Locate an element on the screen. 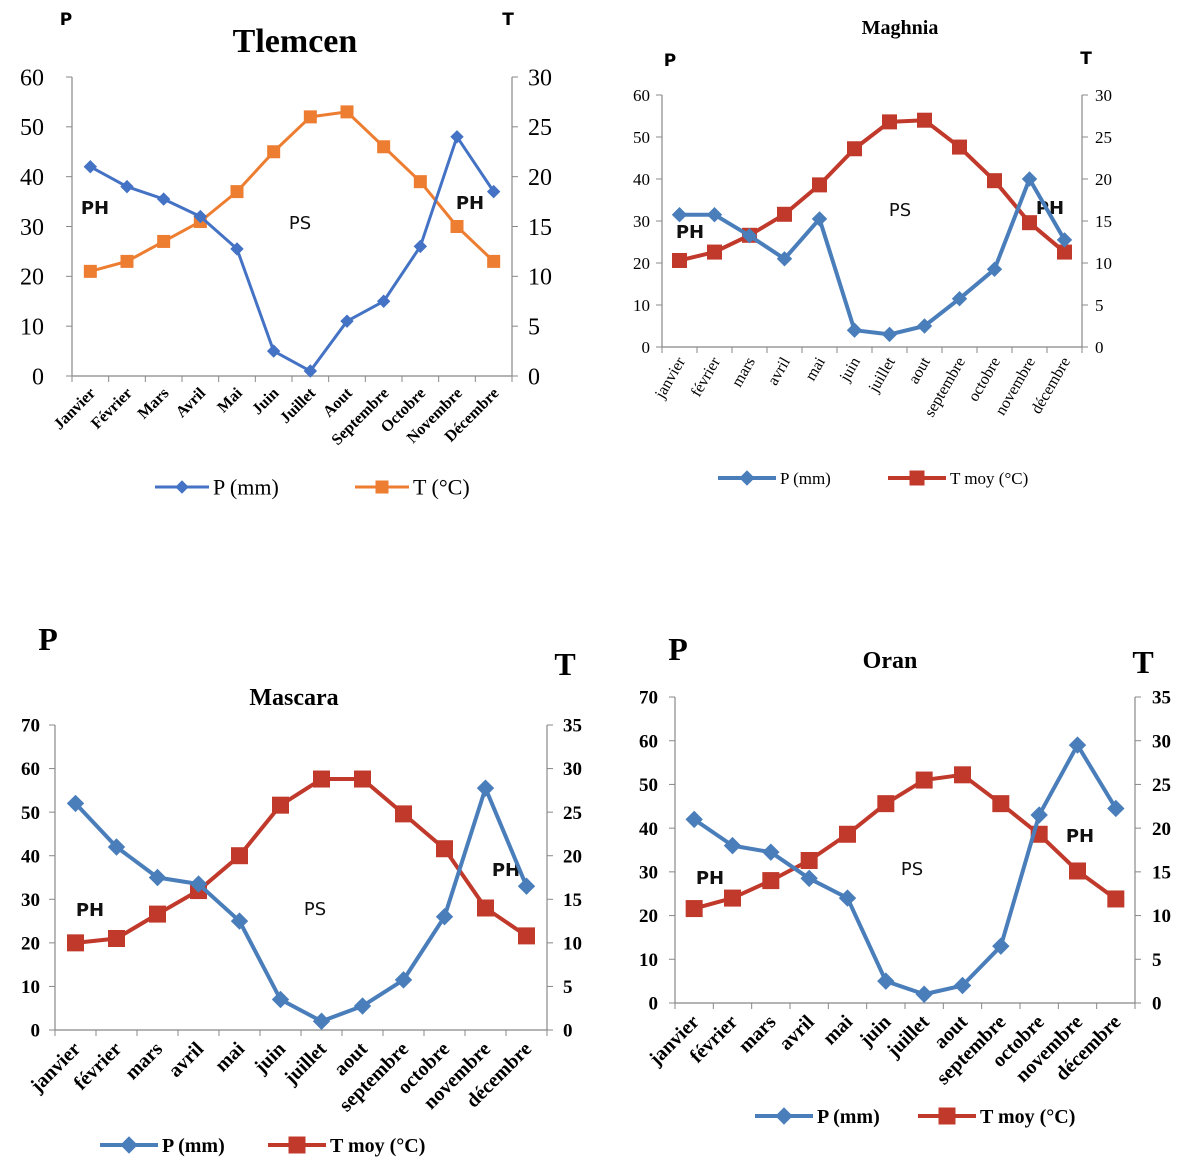  left-tick-label: 10 is located at coordinates (32, 328).